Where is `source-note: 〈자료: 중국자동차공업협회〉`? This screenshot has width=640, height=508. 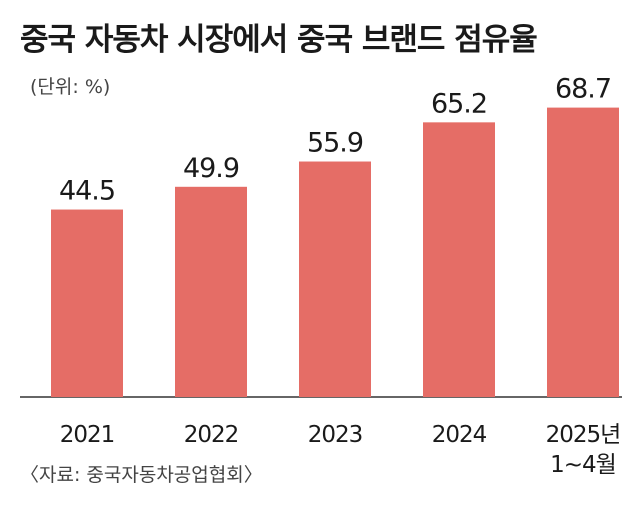 source-note: 〈자료: 중국자동차공업협회〉 is located at coordinates (141, 475).